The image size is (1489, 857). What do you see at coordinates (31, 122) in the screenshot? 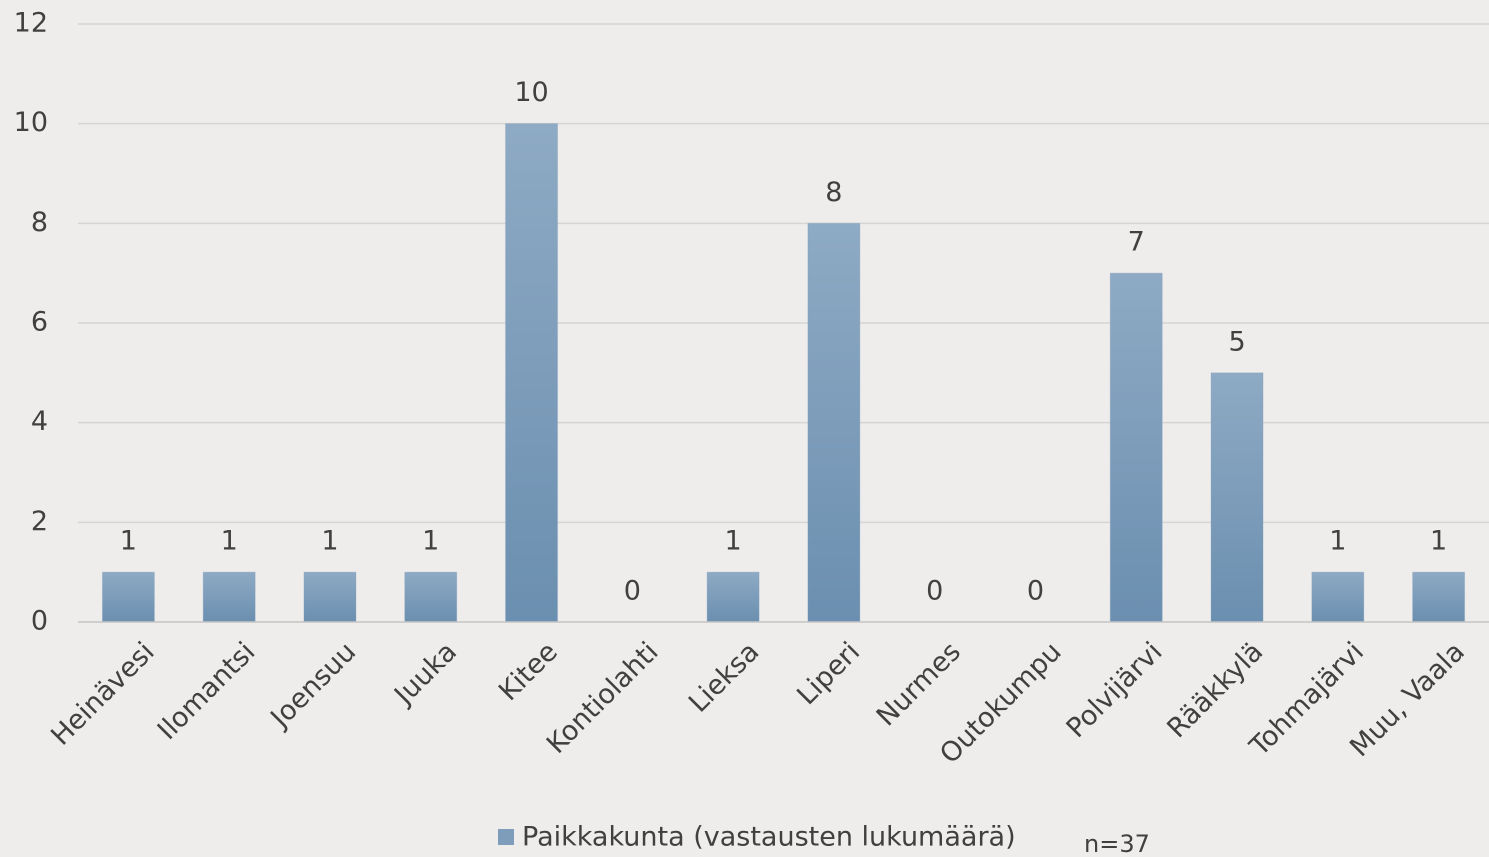
I see `y-tick-label: 10` at bounding box center [31, 122].